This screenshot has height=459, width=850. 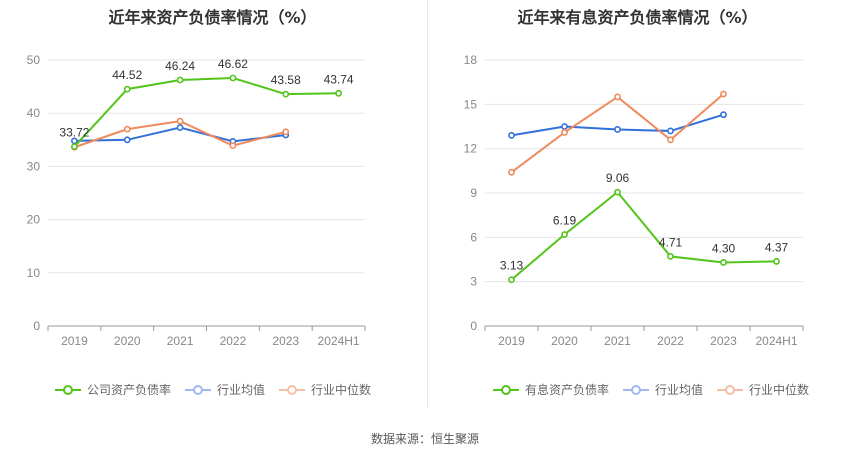 What do you see at coordinates (723, 341) in the screenshot?
I see `right-x-tick-label: 2023` at bounding box center [723, 341].